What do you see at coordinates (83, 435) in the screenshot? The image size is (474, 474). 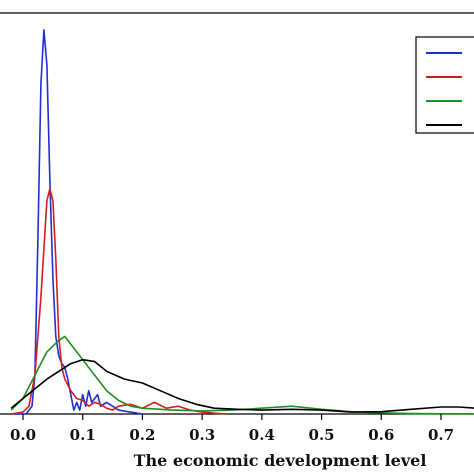 I see `x-tick-label: 0.1` at bounding box center [83, 435].